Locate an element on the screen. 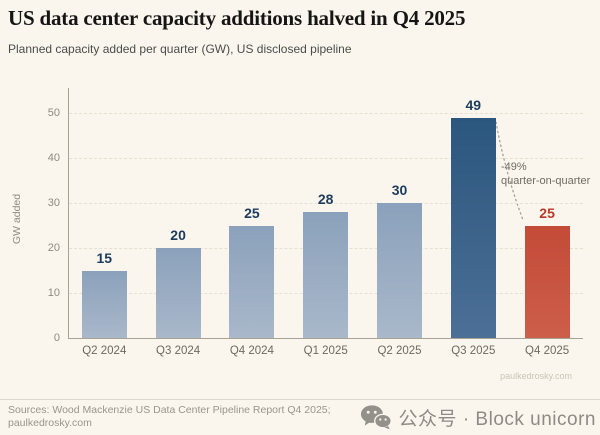 The image size is (600, 435). wechat-account-badge: 公众号 · Block unicorn is located at coordinates (478, 417).